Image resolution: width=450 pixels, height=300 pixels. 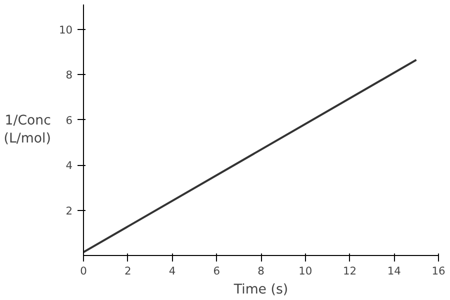 I want to click on x-axis-title: Time (s), so click(x=260, y=290).